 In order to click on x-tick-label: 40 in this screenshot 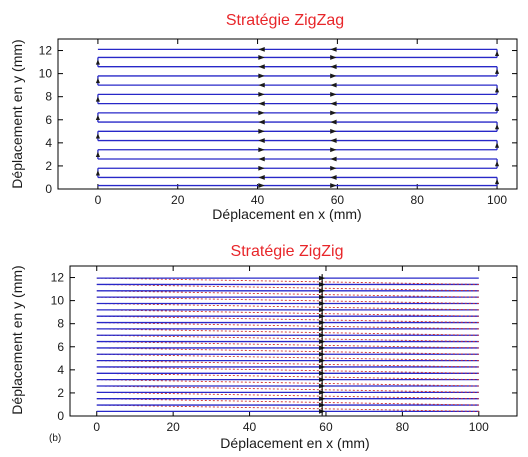, I will do `click(258, 200)`.